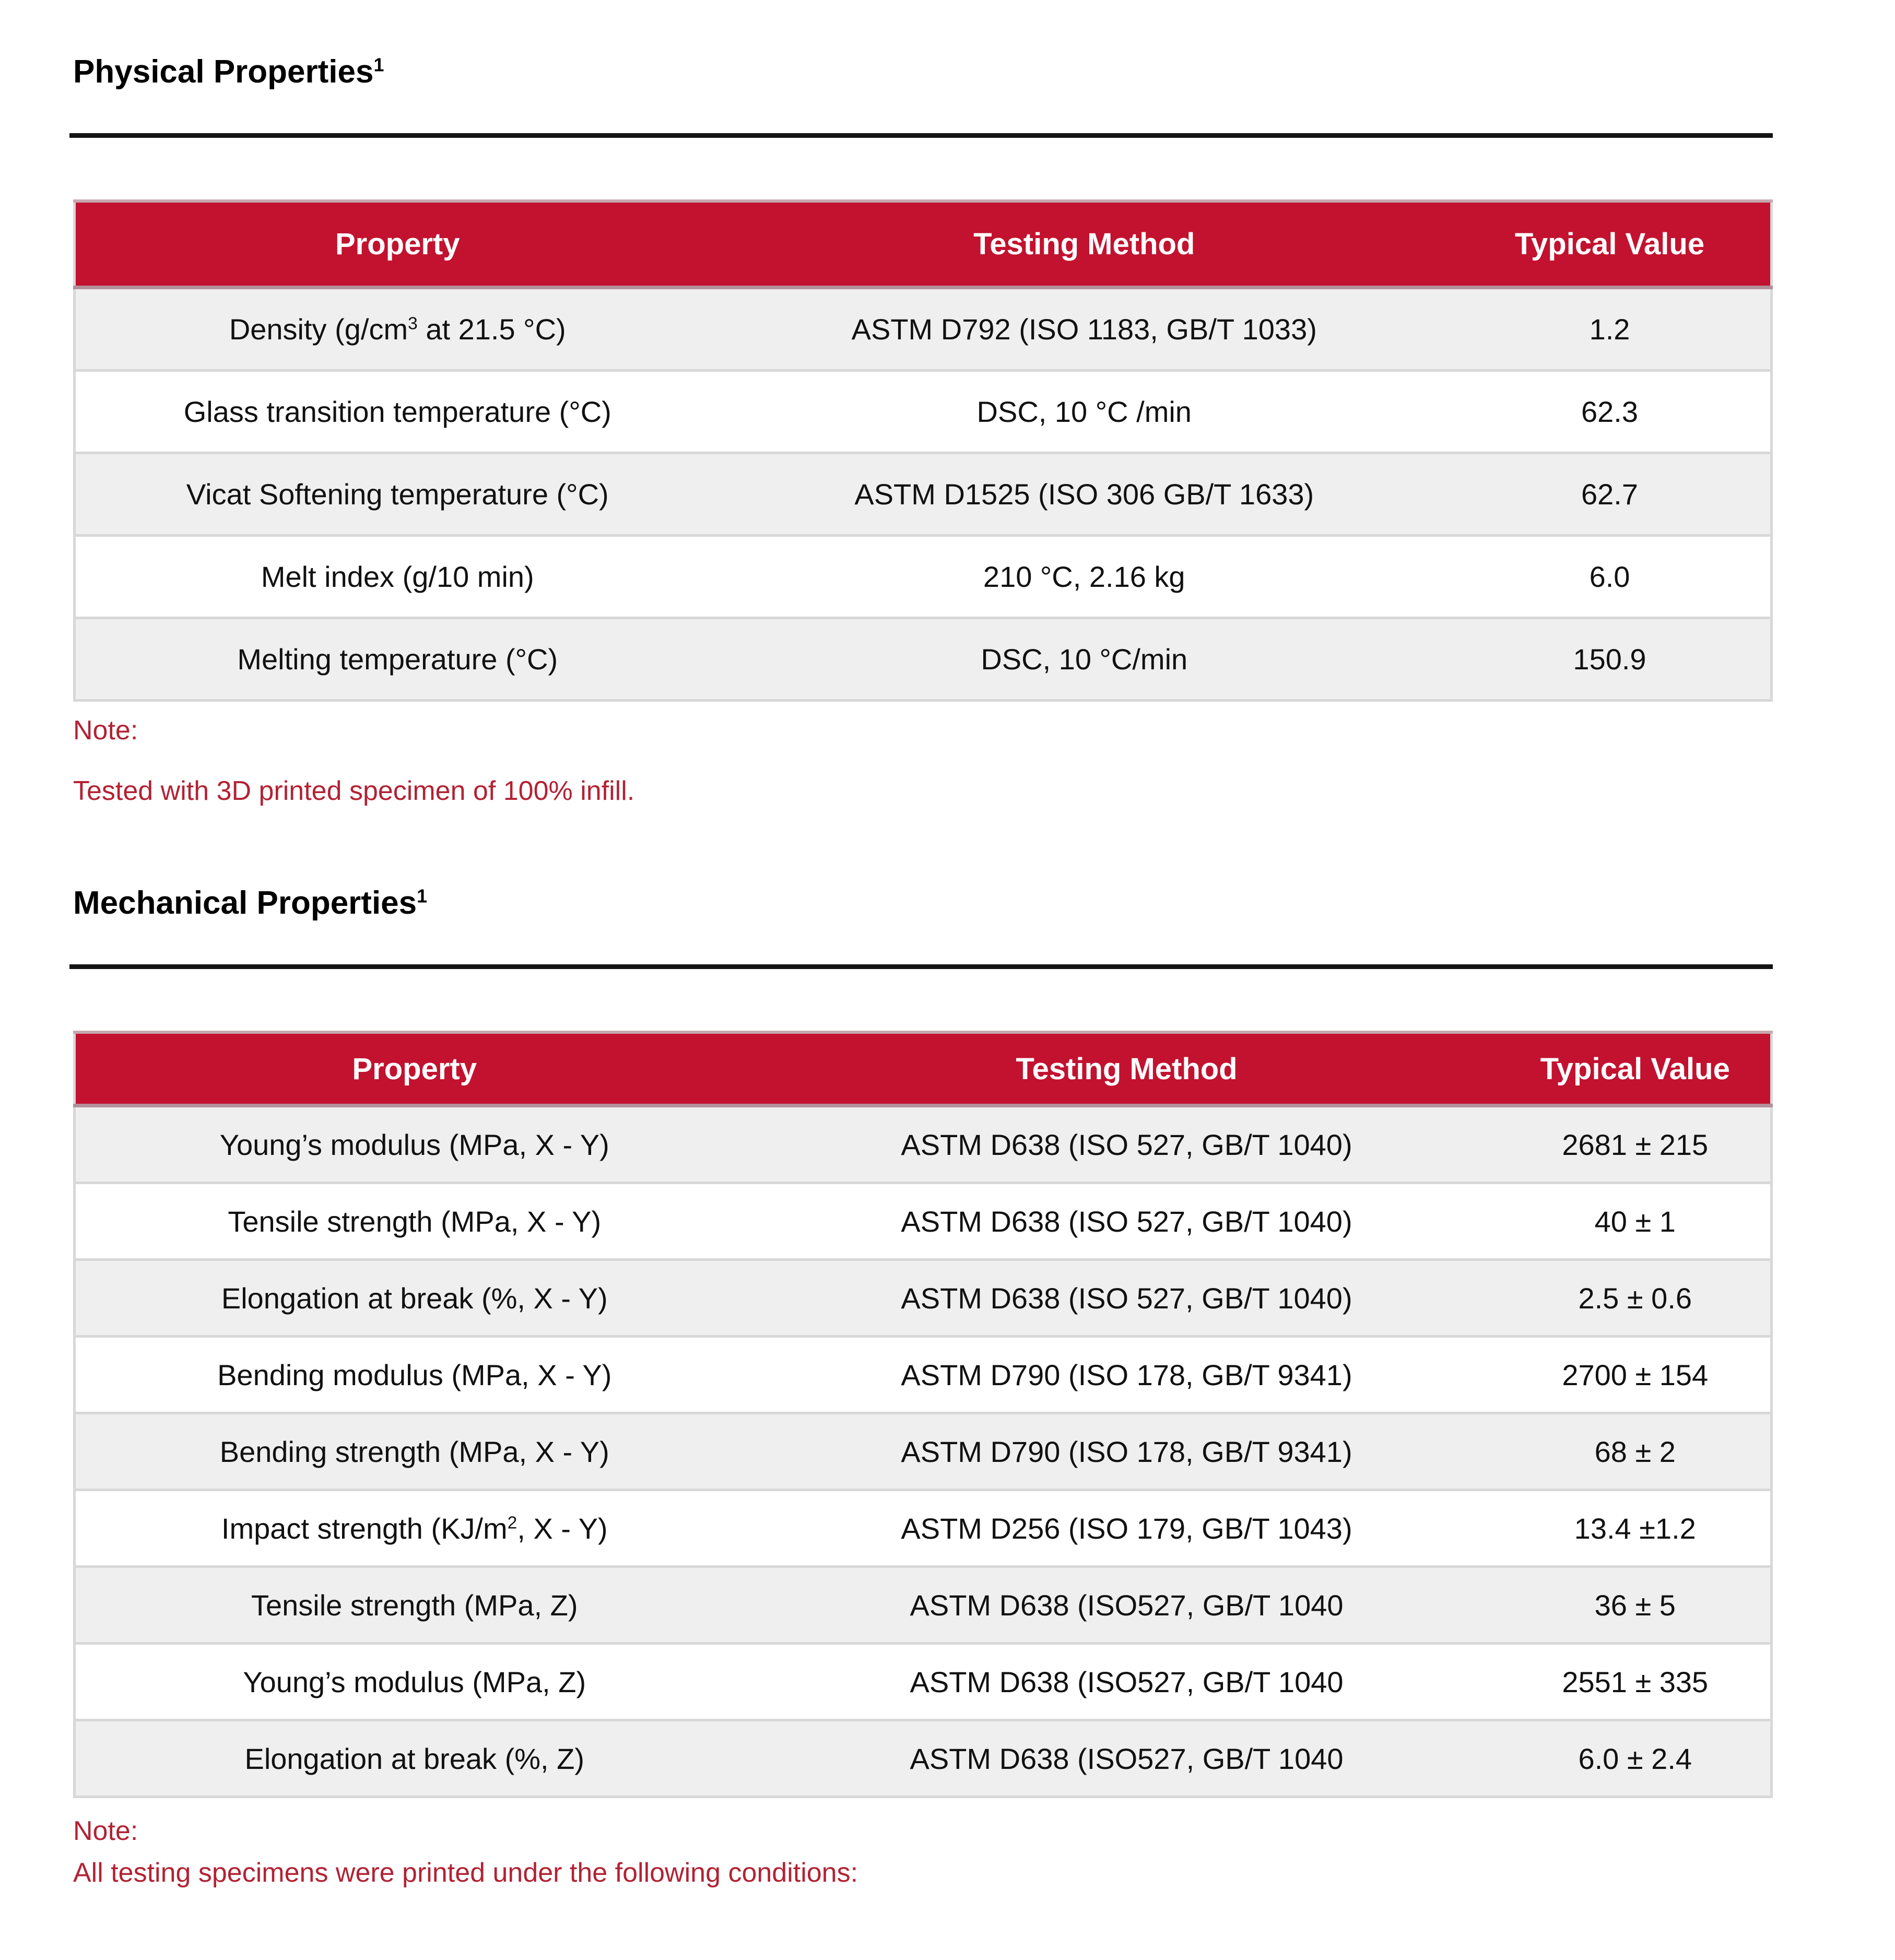 Image resolution: width=1895 pixels, height=1960 pixels. Describe the element at coordinates (1636, 1221) in the screenshot. I see `typical-value-cell: 40 ± 1` at that location.